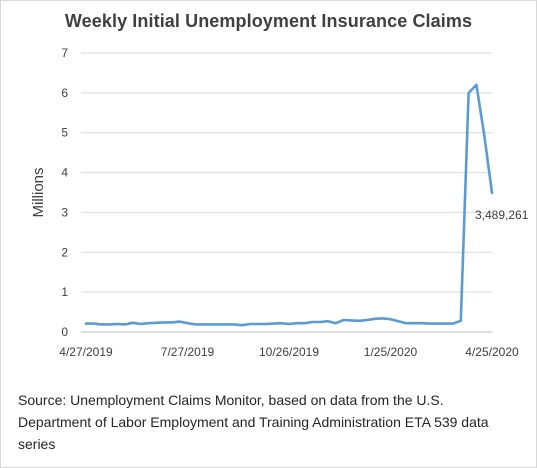 Image resolution: width=537 pixels, height=468 pixels. Describe the element at coordinates (64, 53) in the screenshot. I see `y-tick-label: 7` at that location.